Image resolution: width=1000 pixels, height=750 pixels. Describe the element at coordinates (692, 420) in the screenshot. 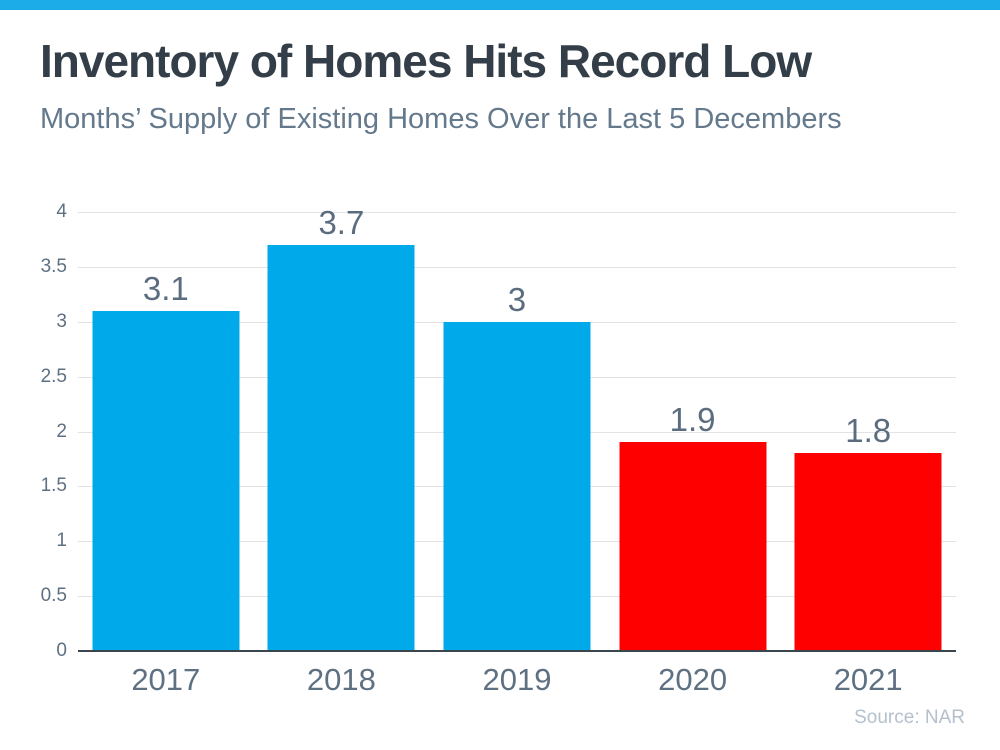

I see `bar-value-label-2020: 1.9` at that location.